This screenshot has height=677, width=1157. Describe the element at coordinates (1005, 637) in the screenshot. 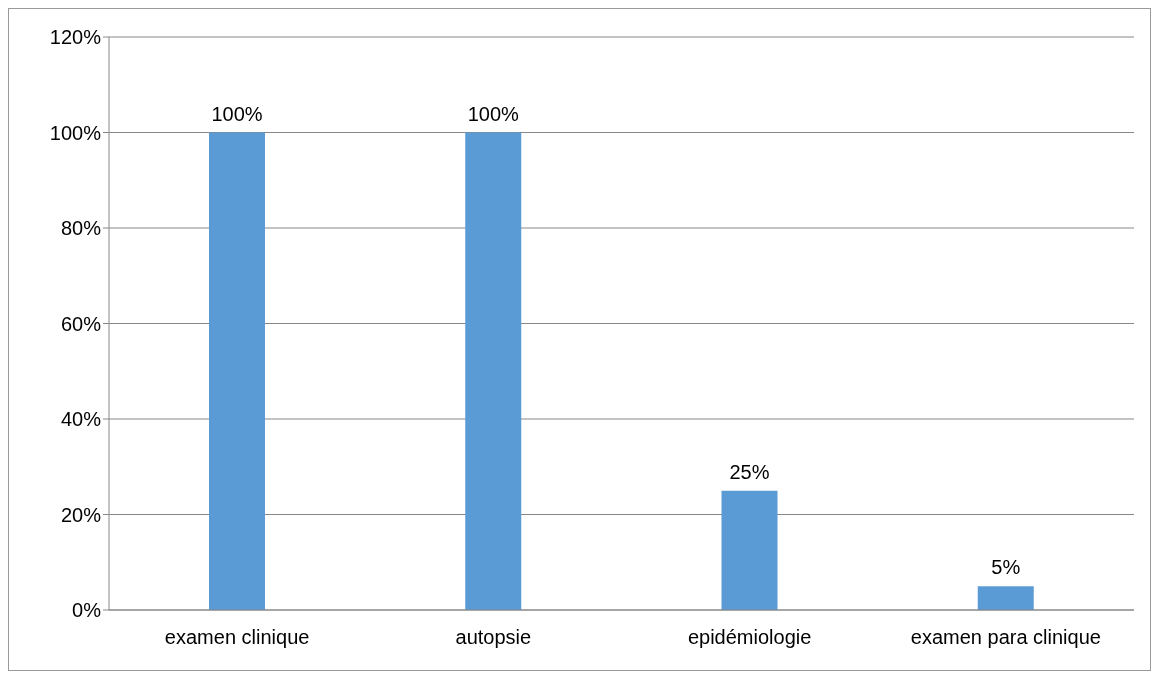

I see `x-tick-label: examen para clinique` at that location.